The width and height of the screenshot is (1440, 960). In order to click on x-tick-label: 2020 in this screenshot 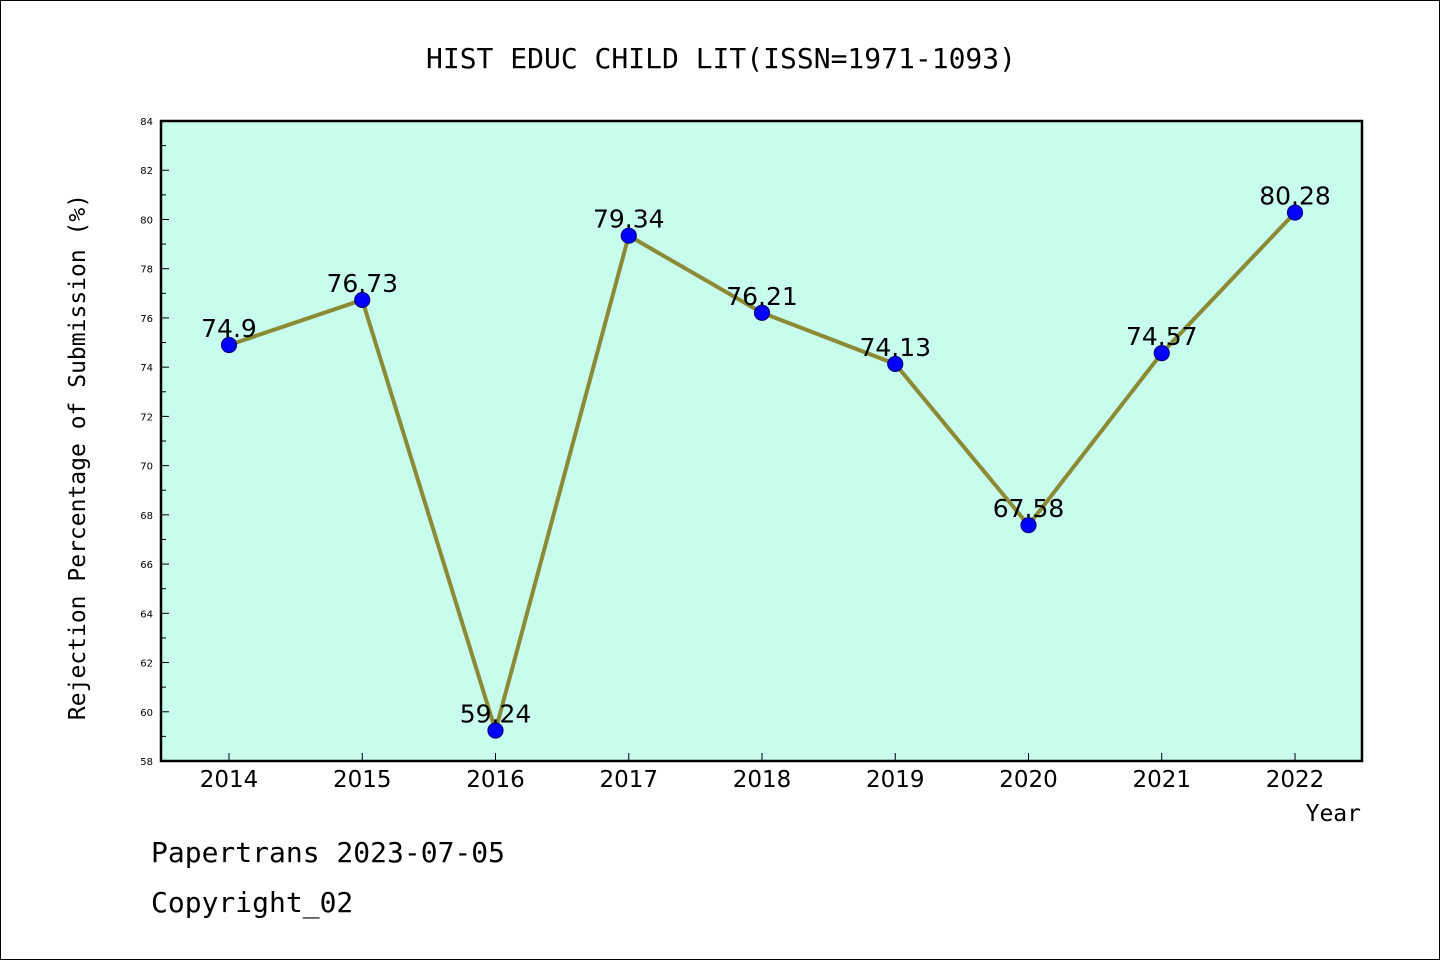, I will do `click(1028, 780)`.